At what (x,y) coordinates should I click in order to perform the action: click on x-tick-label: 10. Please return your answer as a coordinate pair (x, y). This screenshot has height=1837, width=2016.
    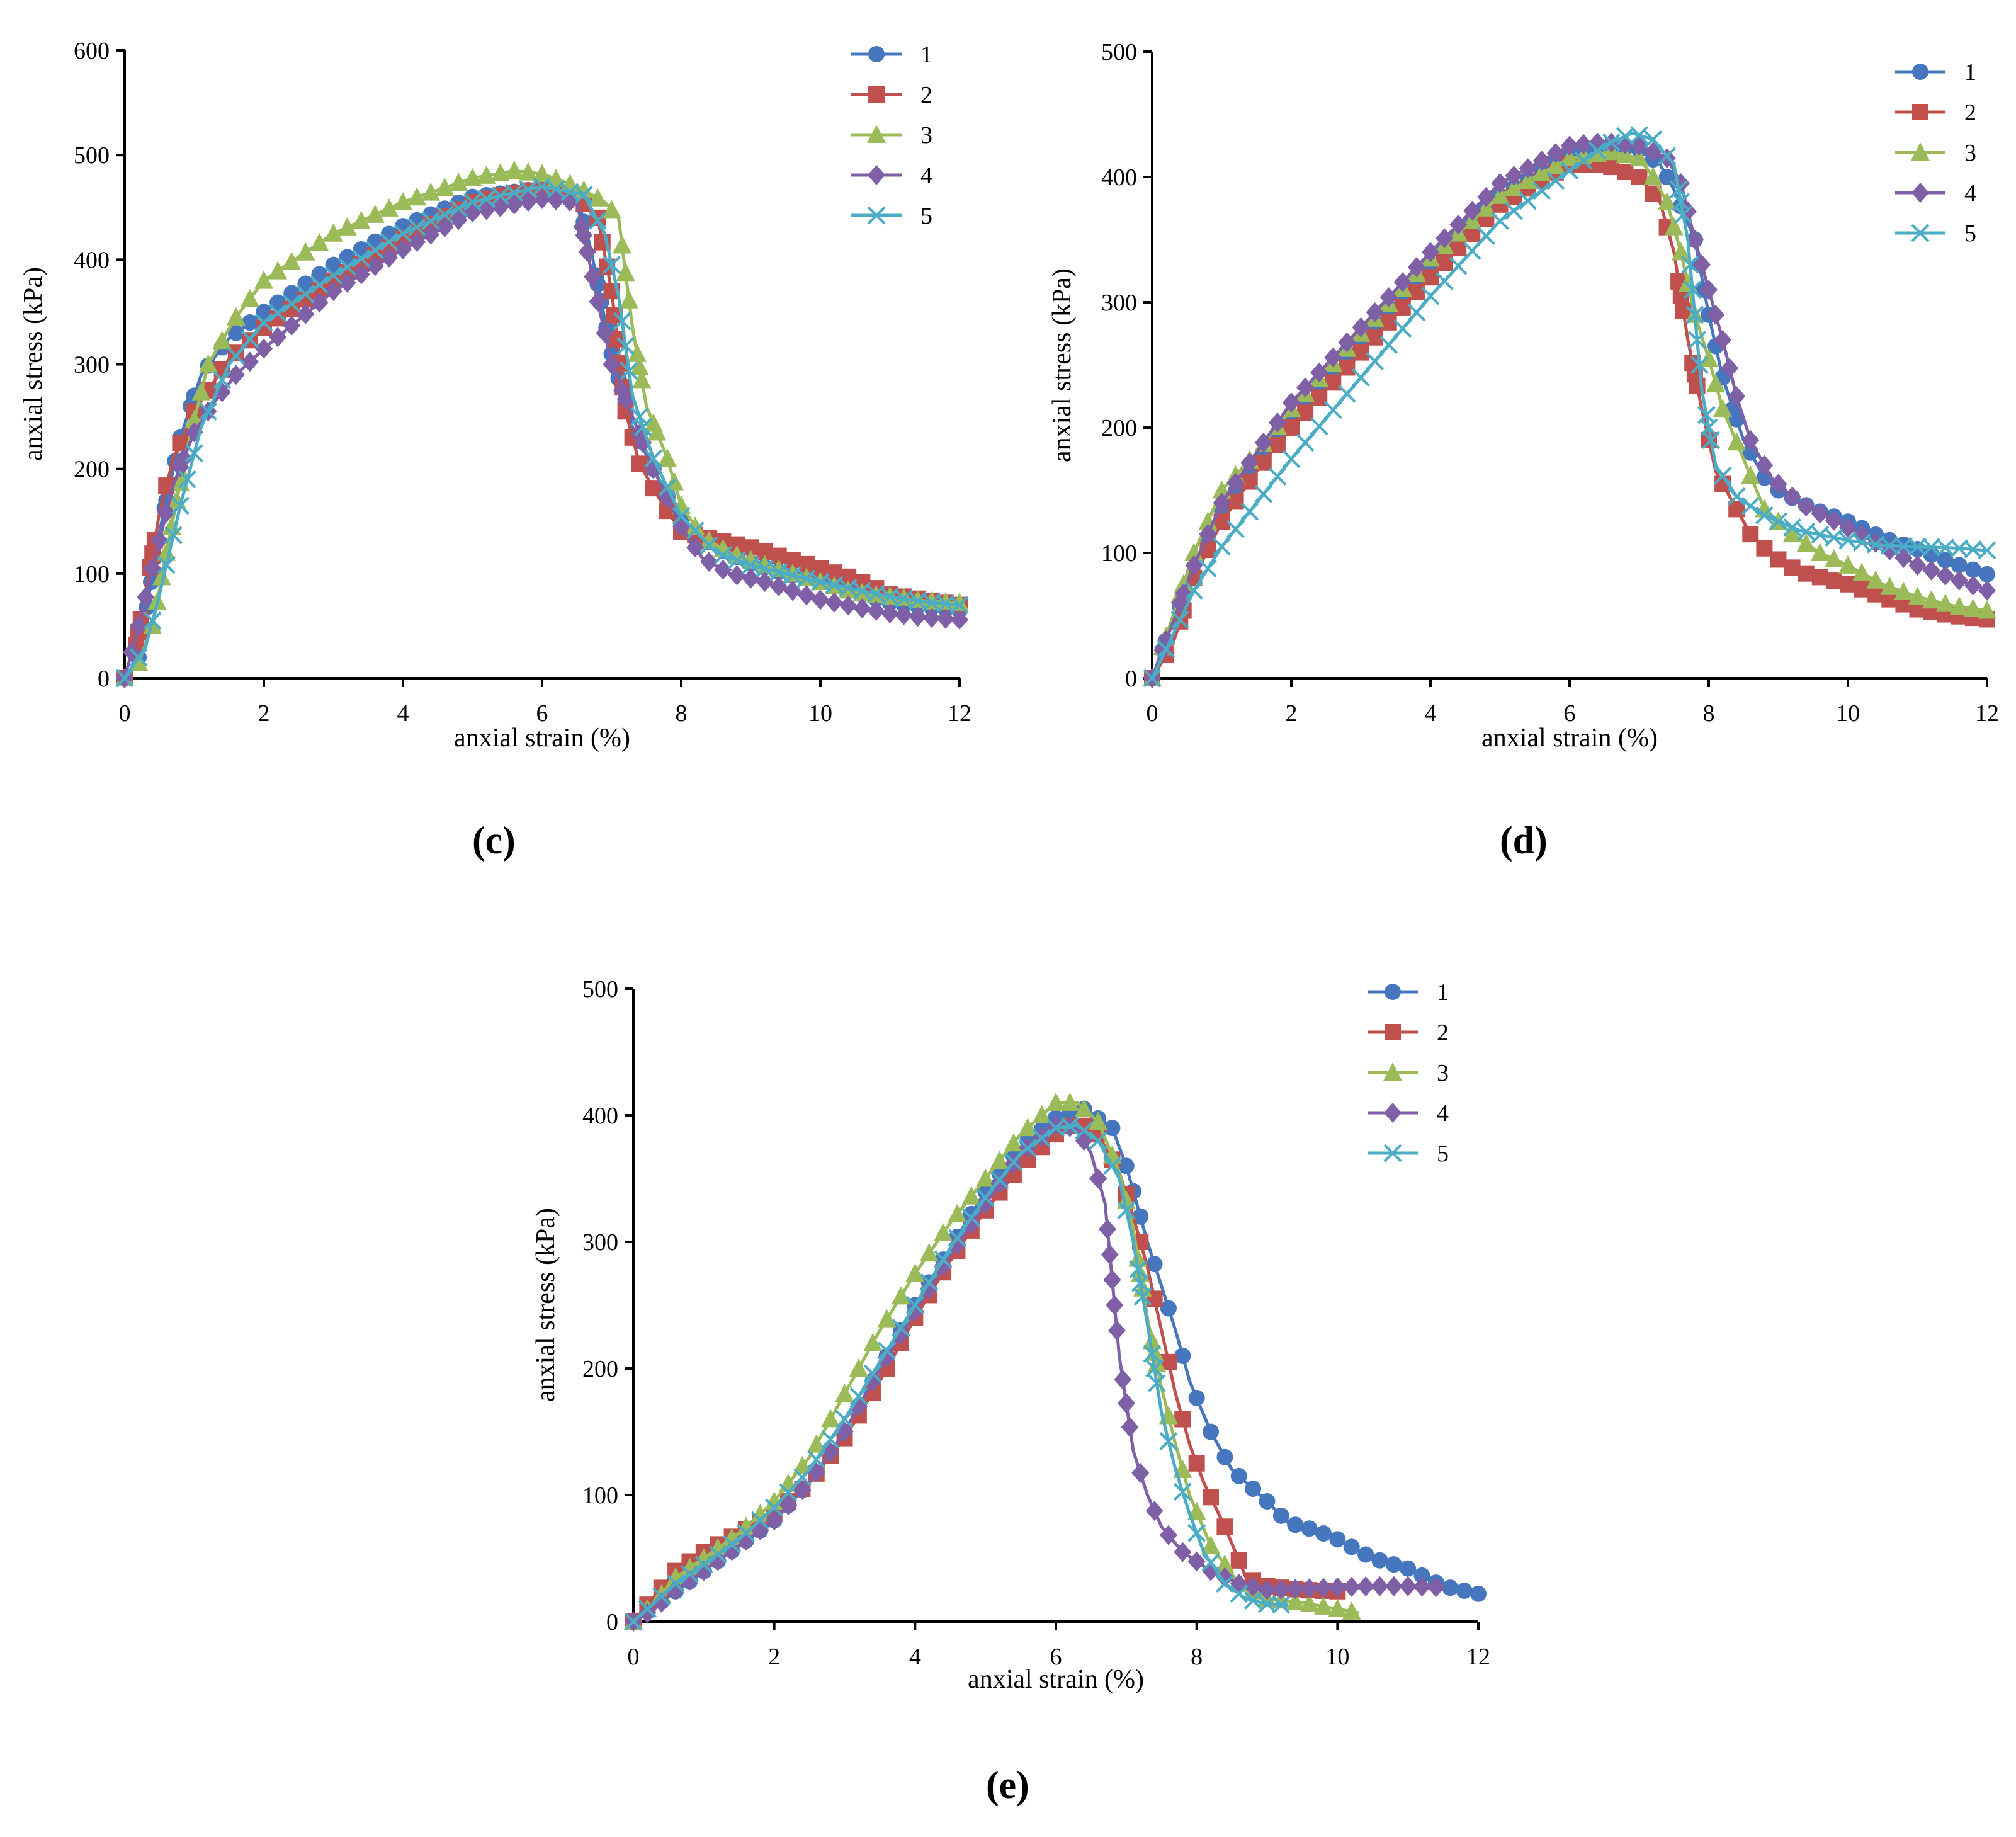
    Looking at the image, I should click on (1848, 713).